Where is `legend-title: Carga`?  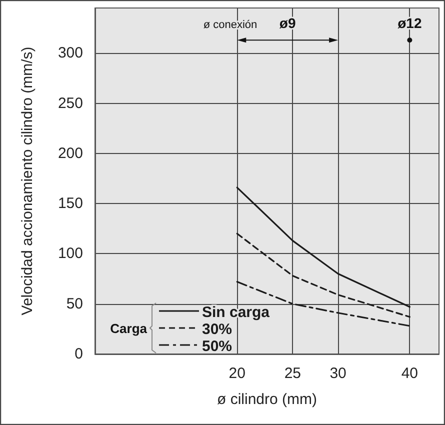
legend-title: Carga is located at coordinates (129, 328).